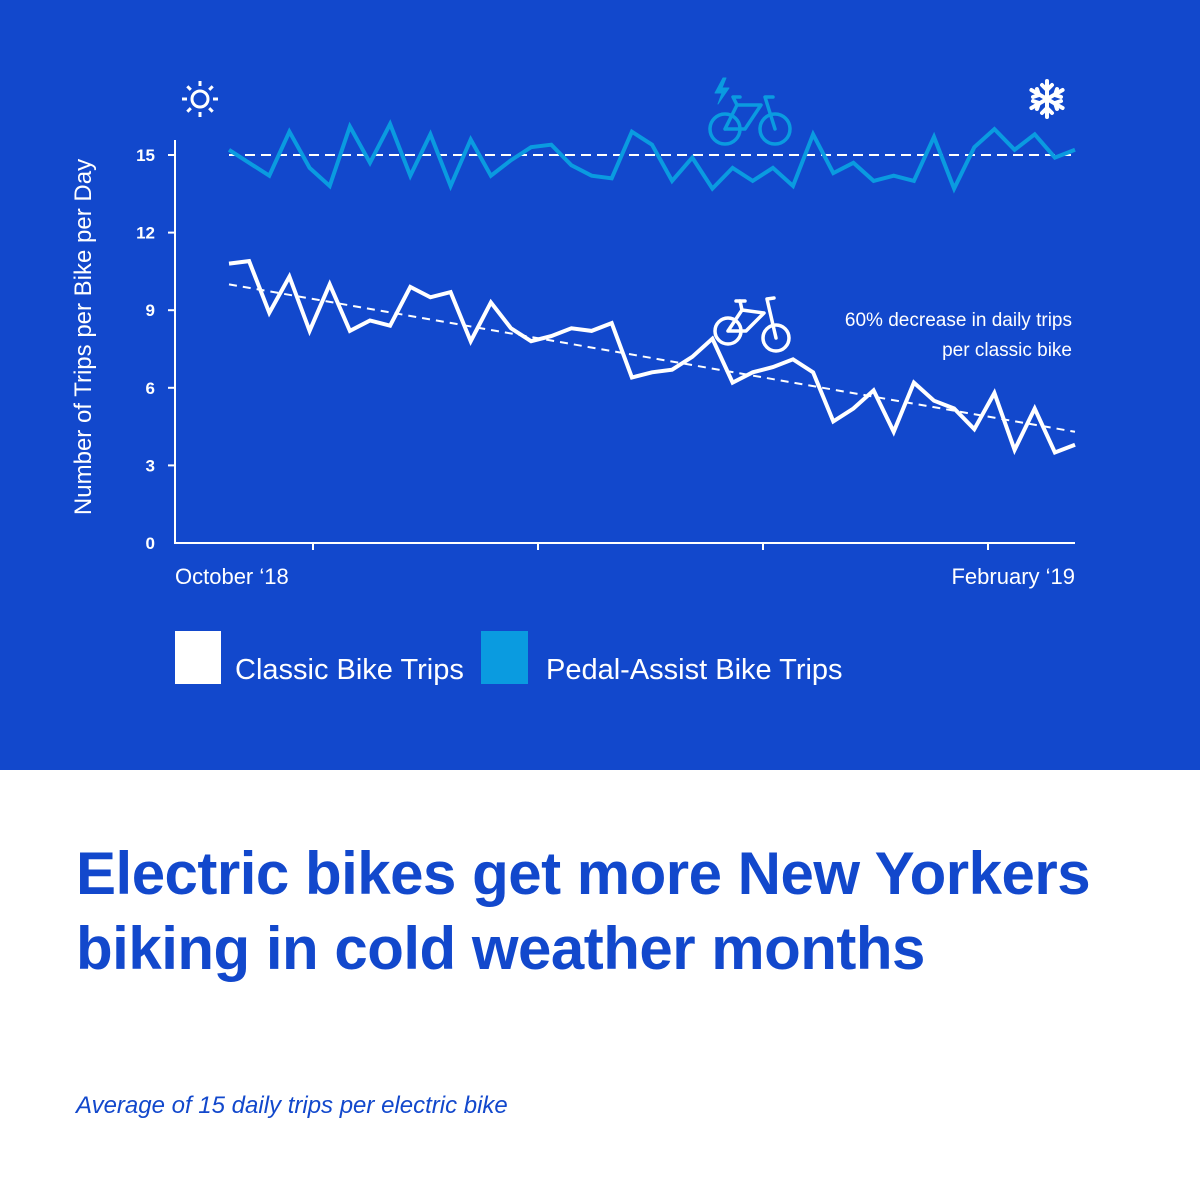  I want to click on classic-trend-line, so click(652, 358).